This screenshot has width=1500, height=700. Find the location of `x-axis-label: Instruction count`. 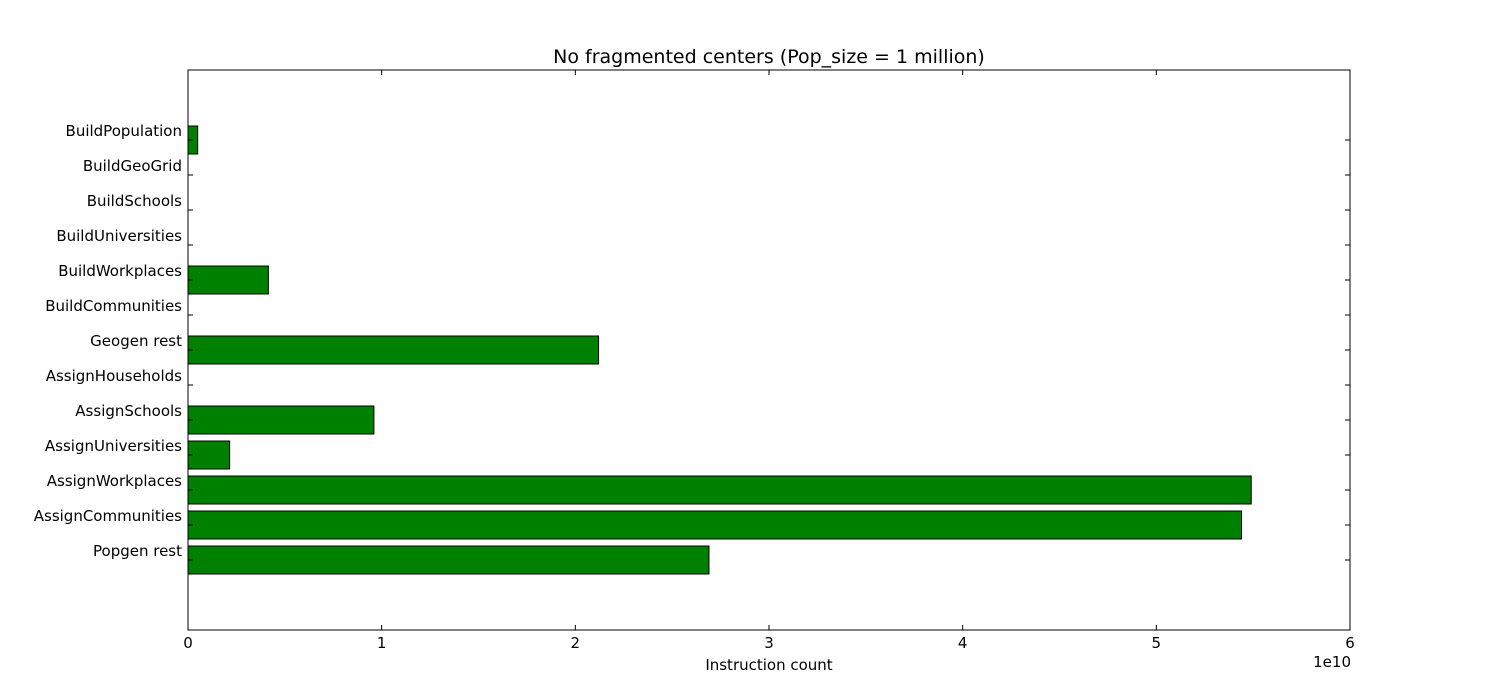

x-axis-label: Instruction count is located at coordinates (768, 665).